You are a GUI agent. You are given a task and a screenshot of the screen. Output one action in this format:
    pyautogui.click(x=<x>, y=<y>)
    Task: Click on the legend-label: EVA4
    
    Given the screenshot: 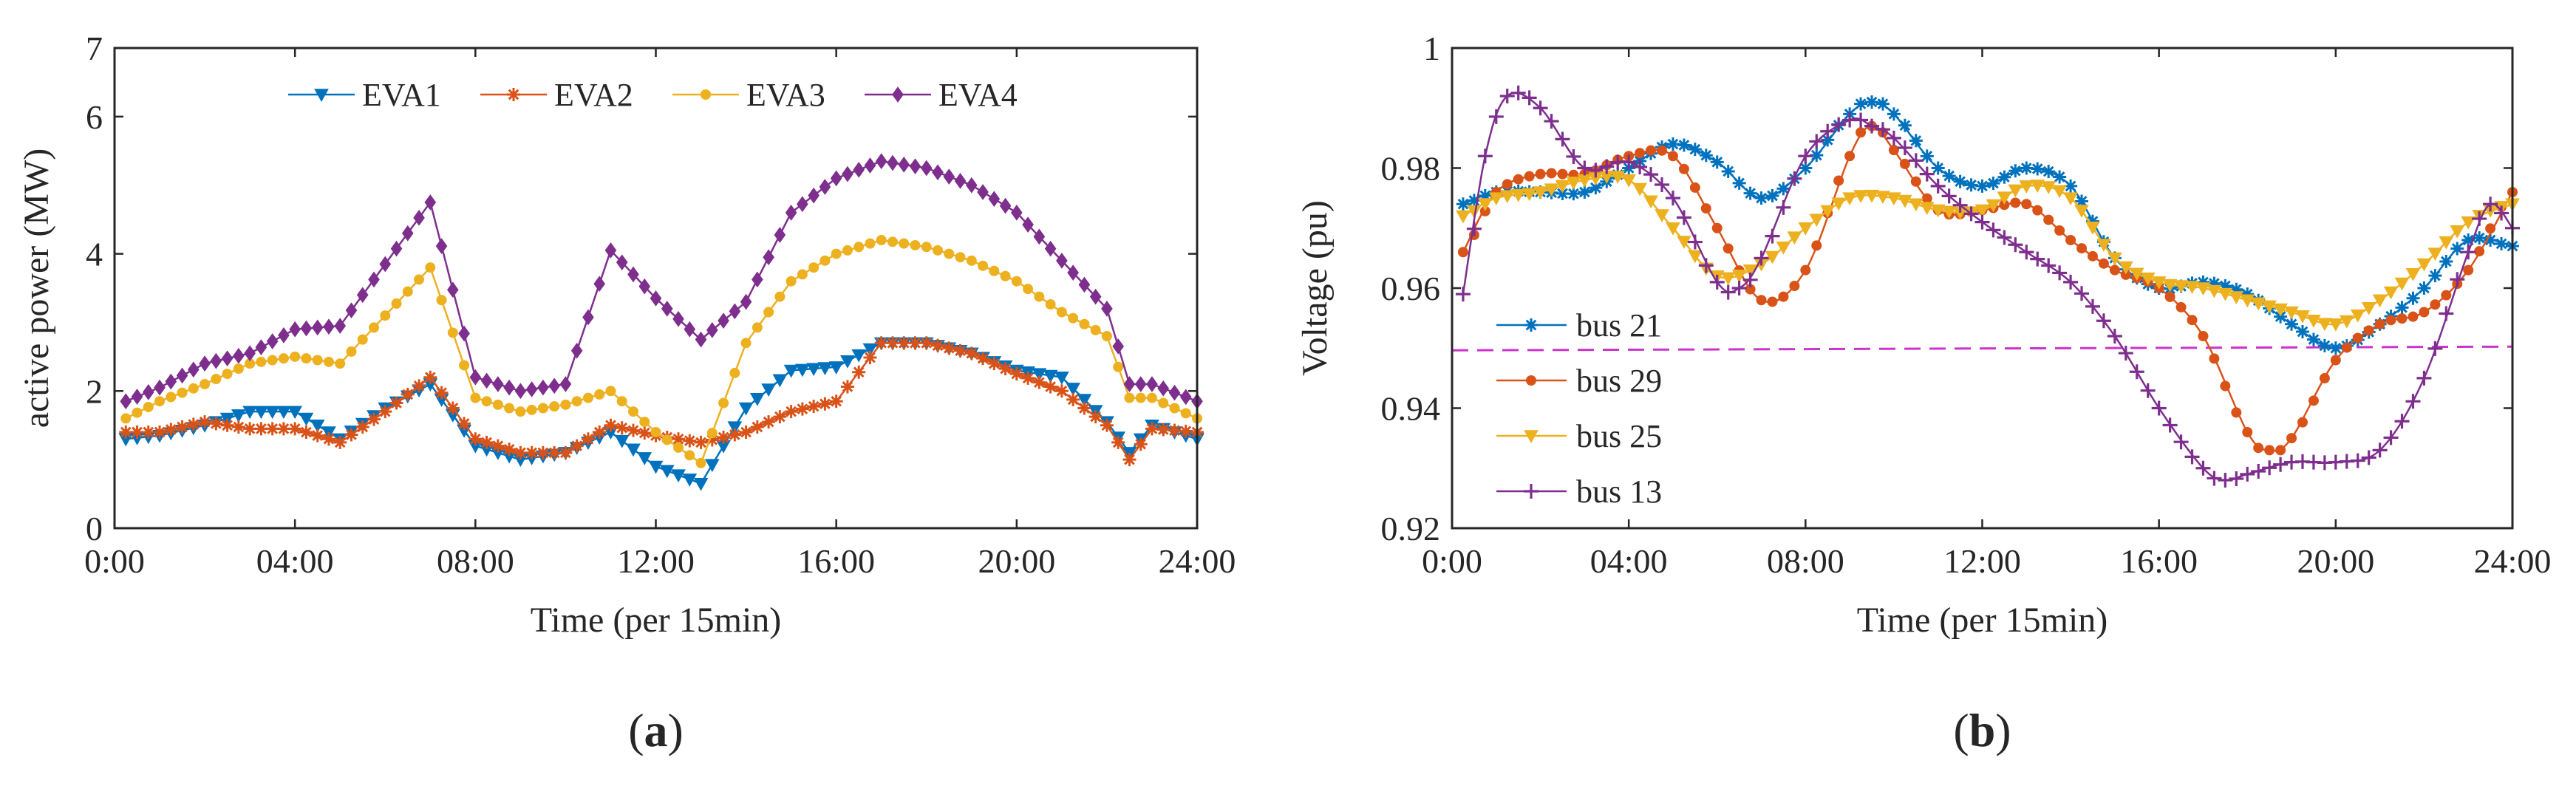 What is the action you would take?
    pyautogui.click(x=978, y=95)
    